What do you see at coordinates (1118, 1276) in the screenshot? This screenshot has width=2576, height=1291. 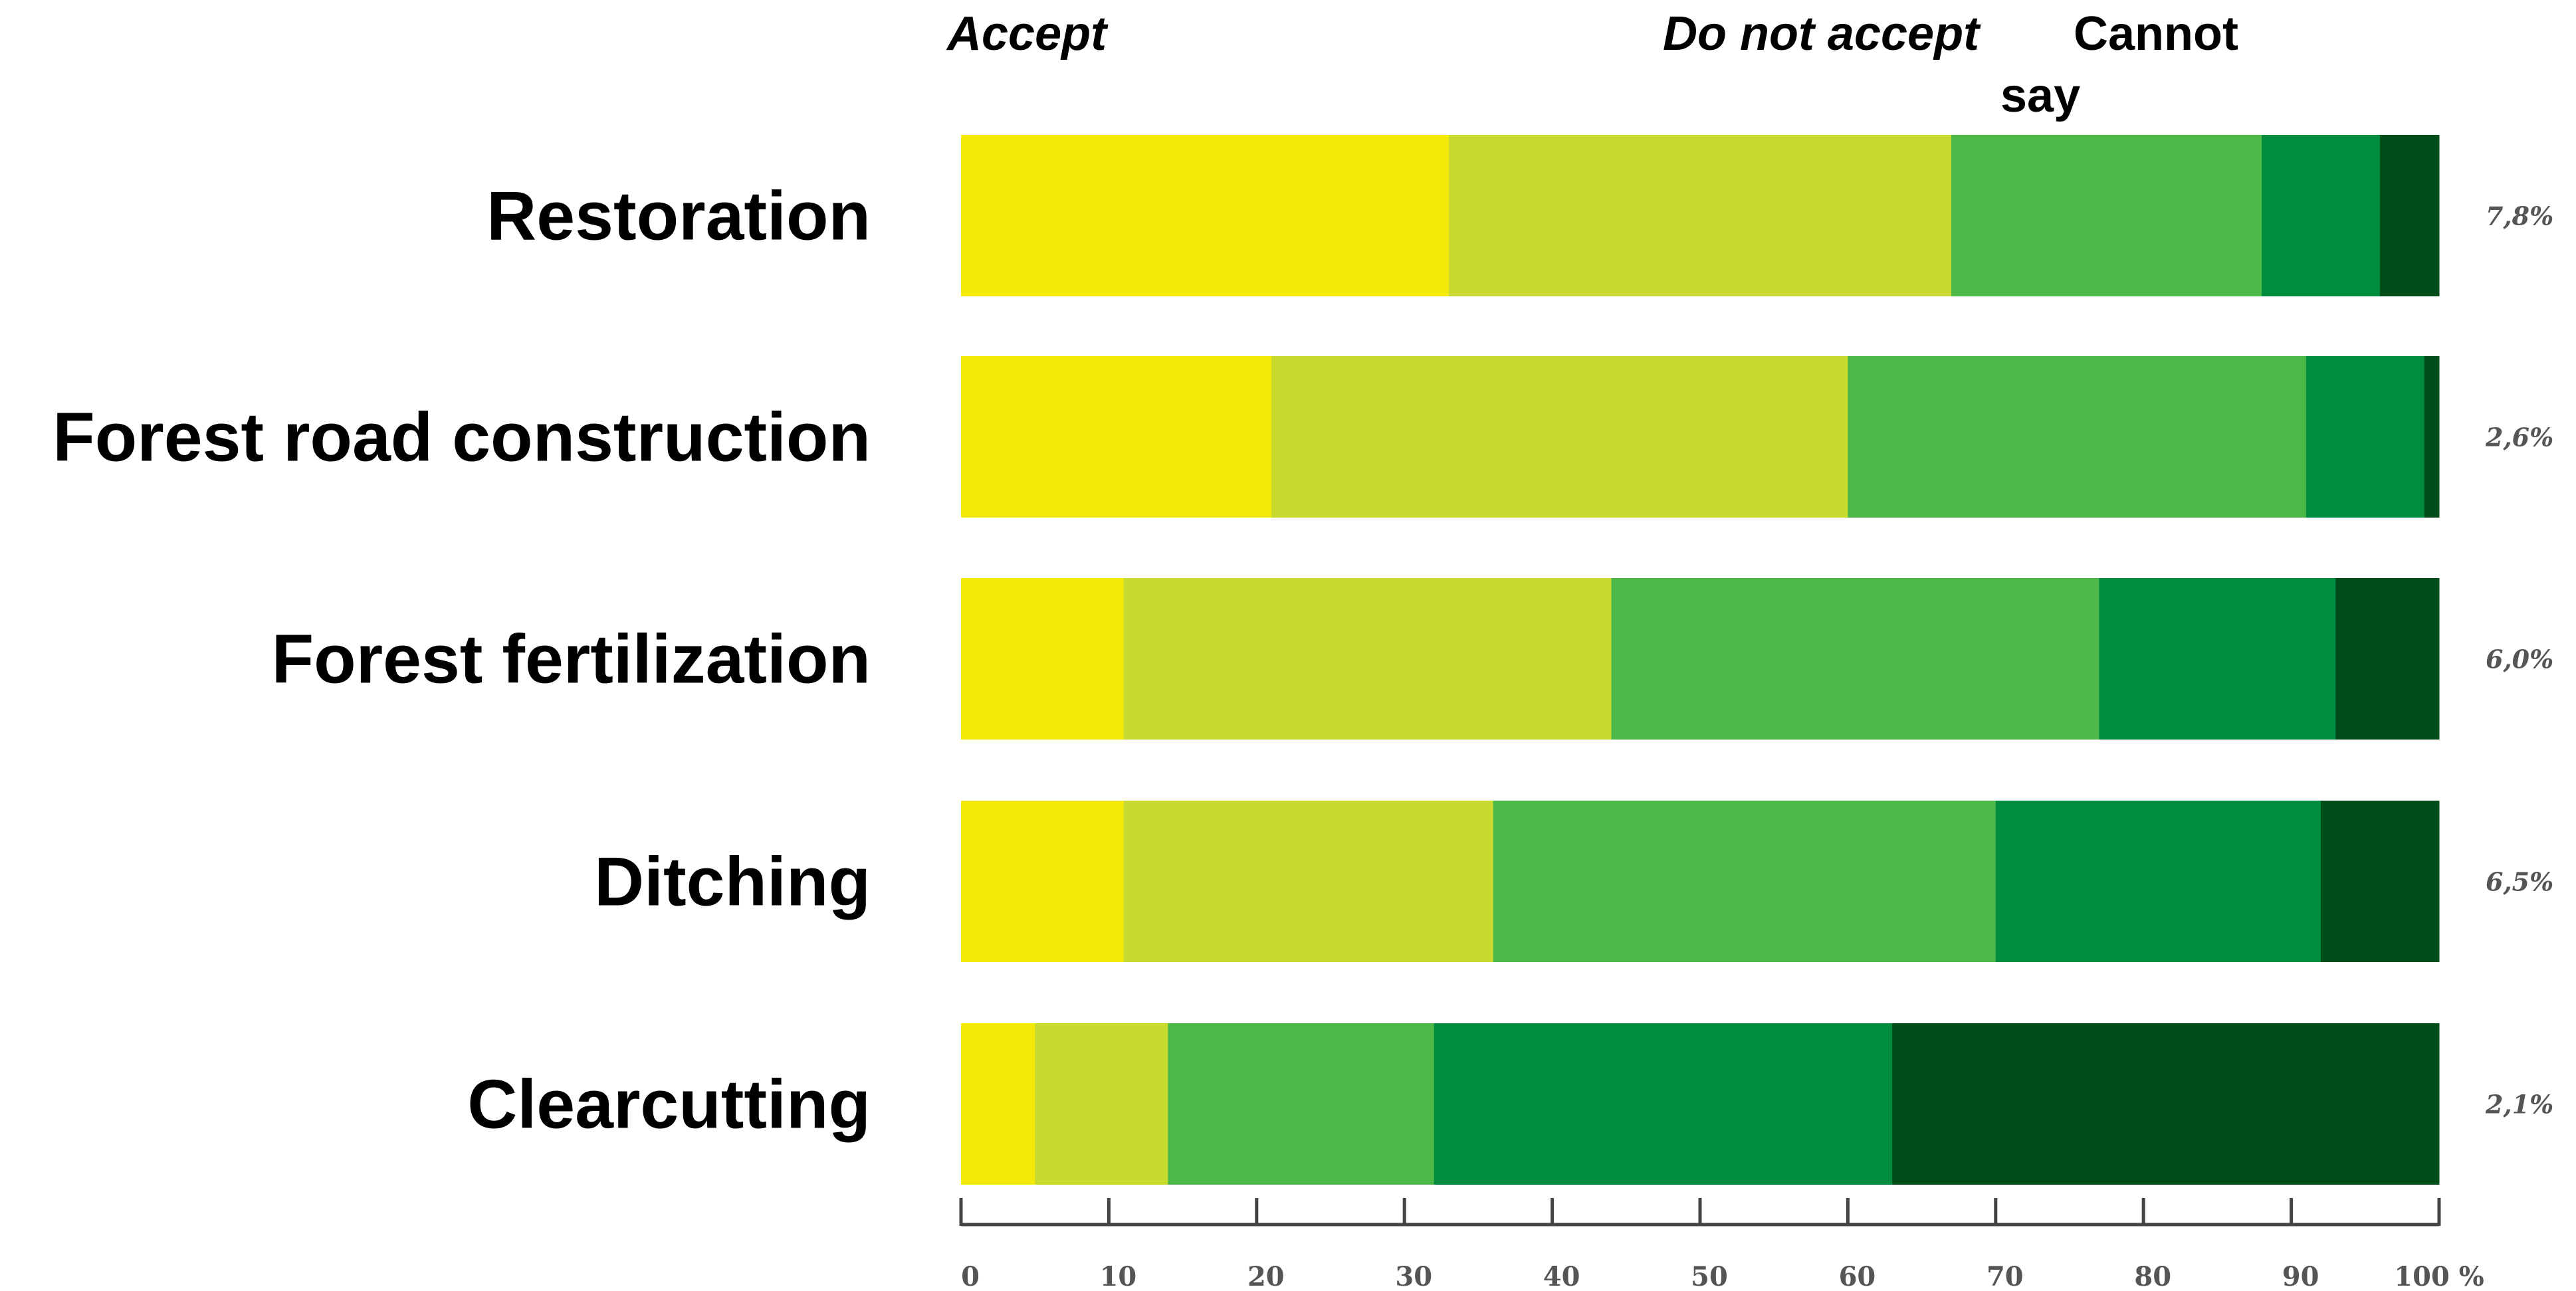 I see `x-tick-label-10: 10` at bounding box center [1118, 1276].